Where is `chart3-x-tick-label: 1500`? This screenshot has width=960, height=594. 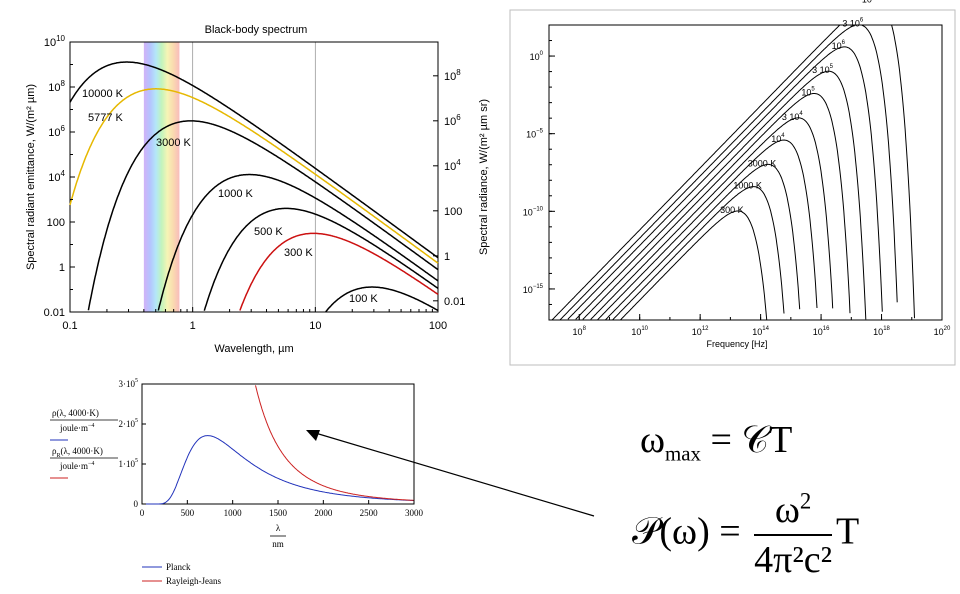
chart3-x-tick-label: 1500 is located at coordinates (278, 513).